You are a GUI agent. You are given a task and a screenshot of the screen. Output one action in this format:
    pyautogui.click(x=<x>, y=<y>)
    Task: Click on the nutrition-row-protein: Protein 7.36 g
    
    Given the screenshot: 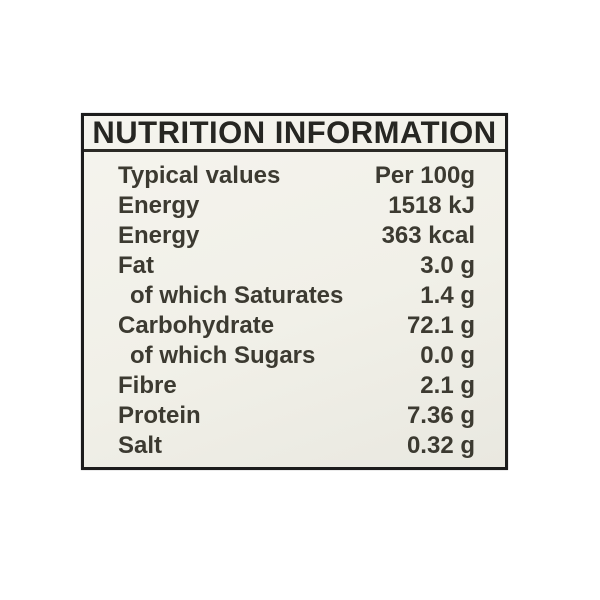 What is the action you would take?
    pyautogui.click(x=296, y=416)
    